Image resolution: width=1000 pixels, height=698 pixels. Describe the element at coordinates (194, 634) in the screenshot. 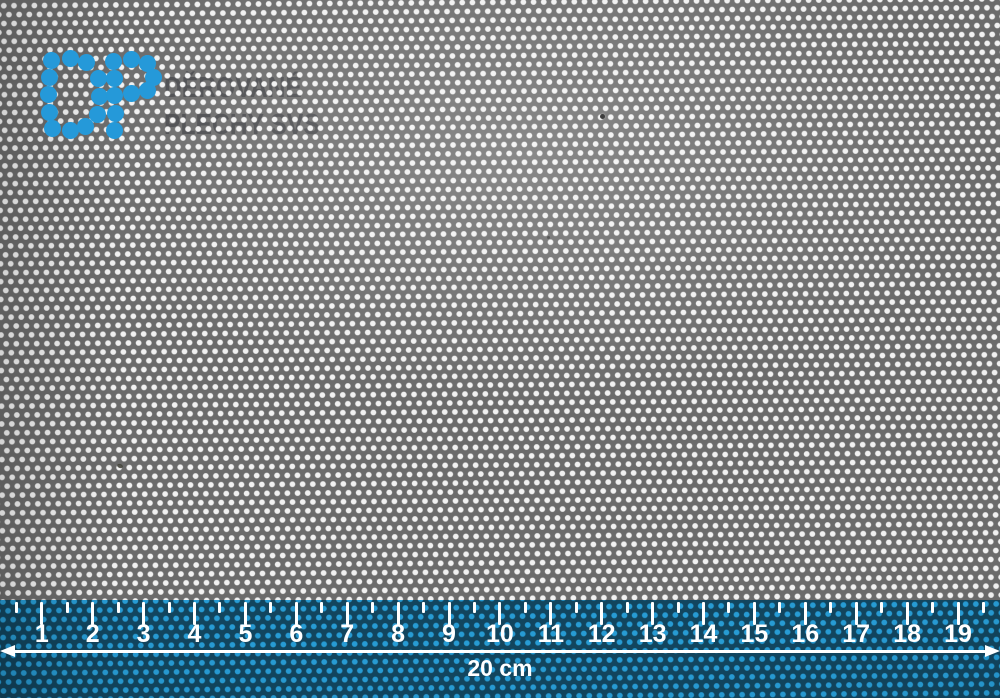

I see `ruler-number: 4` at that location.